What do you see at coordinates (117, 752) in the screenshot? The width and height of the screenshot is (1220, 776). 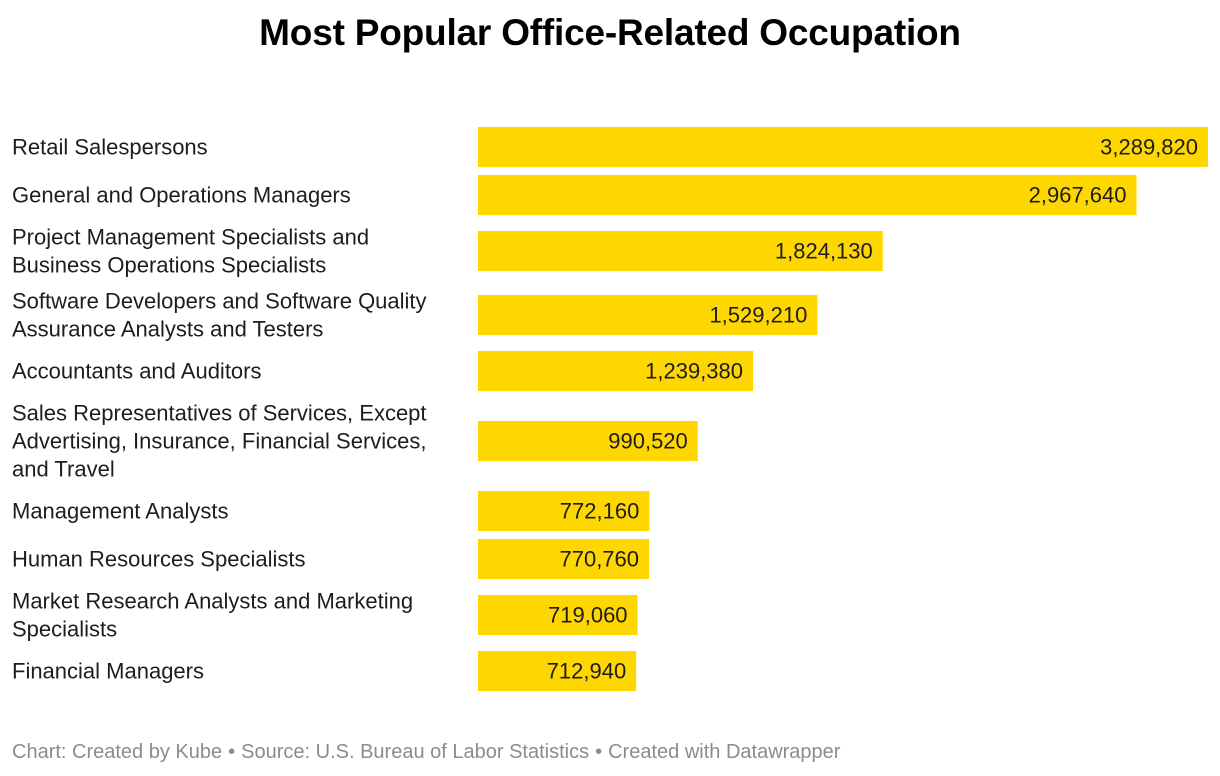 I see `footer-credit: Chart: Created by Kube` at bounding box center [117, 752].